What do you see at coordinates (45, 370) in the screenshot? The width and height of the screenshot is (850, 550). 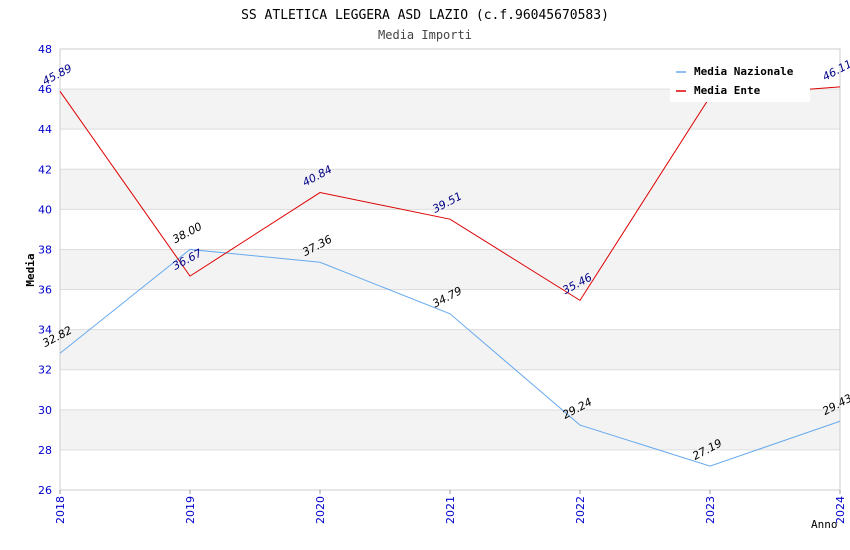 I see `y-tick-label: 32` at bounding box center [45, 370].